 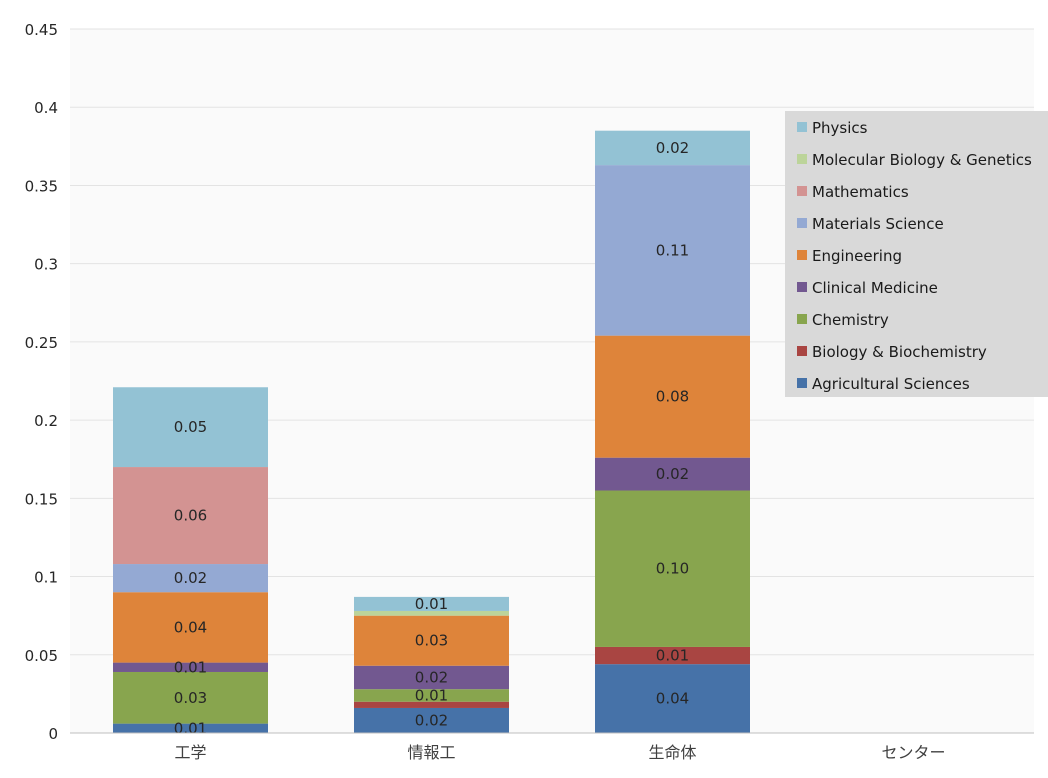 What do you see at coordinates (899, 352) in the screenshot?
I see `legend-label: Biology & Biochemistry` at bounding box center [899, 352].